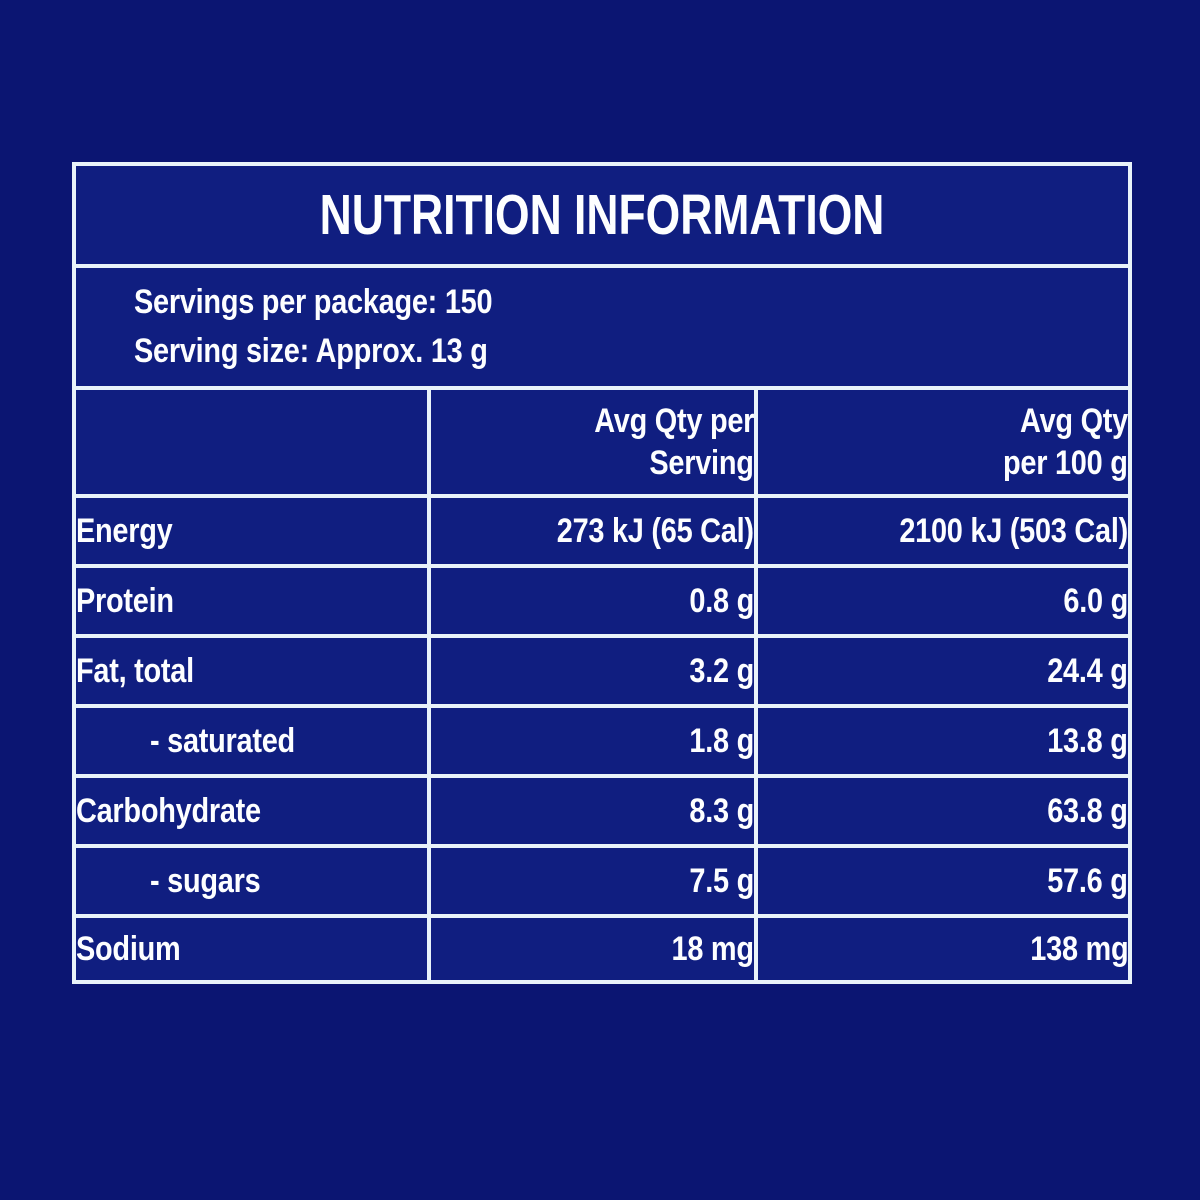 The height and width of the screenshot is (1200, 1200). Describe the element at coordinates (674, 421) in the screenshot. I see `header-per-serving-line1: Avg Qty per` at that location.